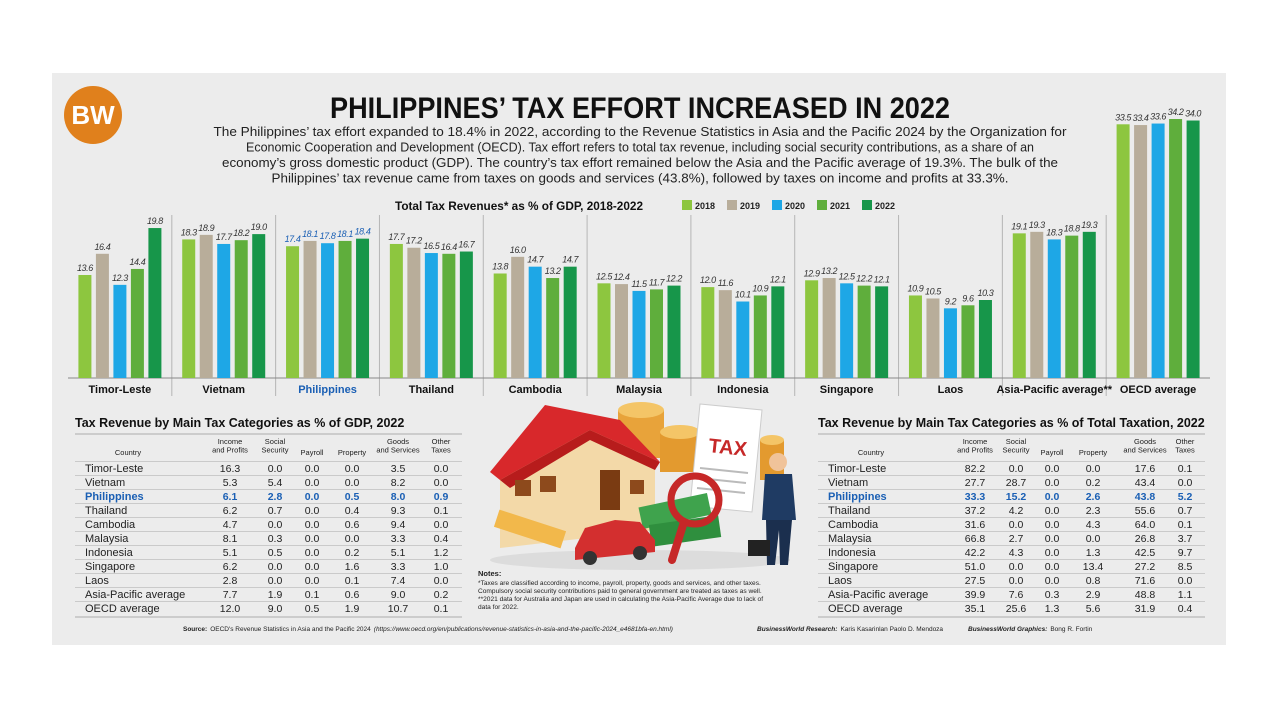  I want to click on bar-value-label: 16.5, so click(431, 246).